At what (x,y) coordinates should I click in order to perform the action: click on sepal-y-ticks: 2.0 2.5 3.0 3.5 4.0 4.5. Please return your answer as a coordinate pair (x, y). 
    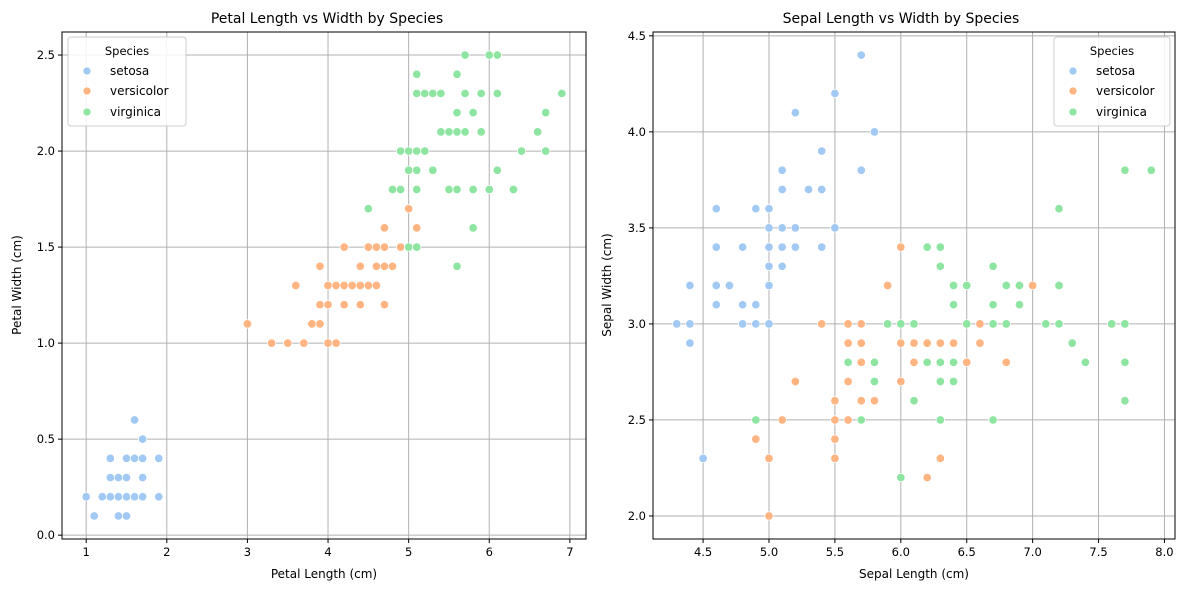
    Looking at the image, I should click on (640, 276).